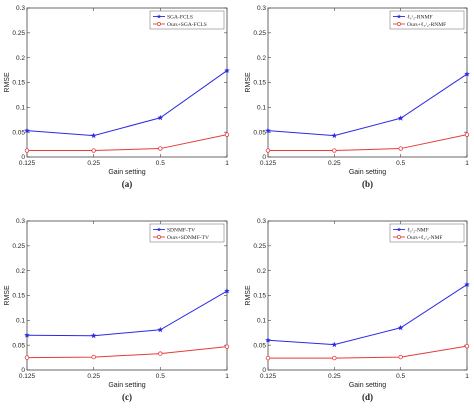  I want to click on panel-label: (c), so click(127, 397).